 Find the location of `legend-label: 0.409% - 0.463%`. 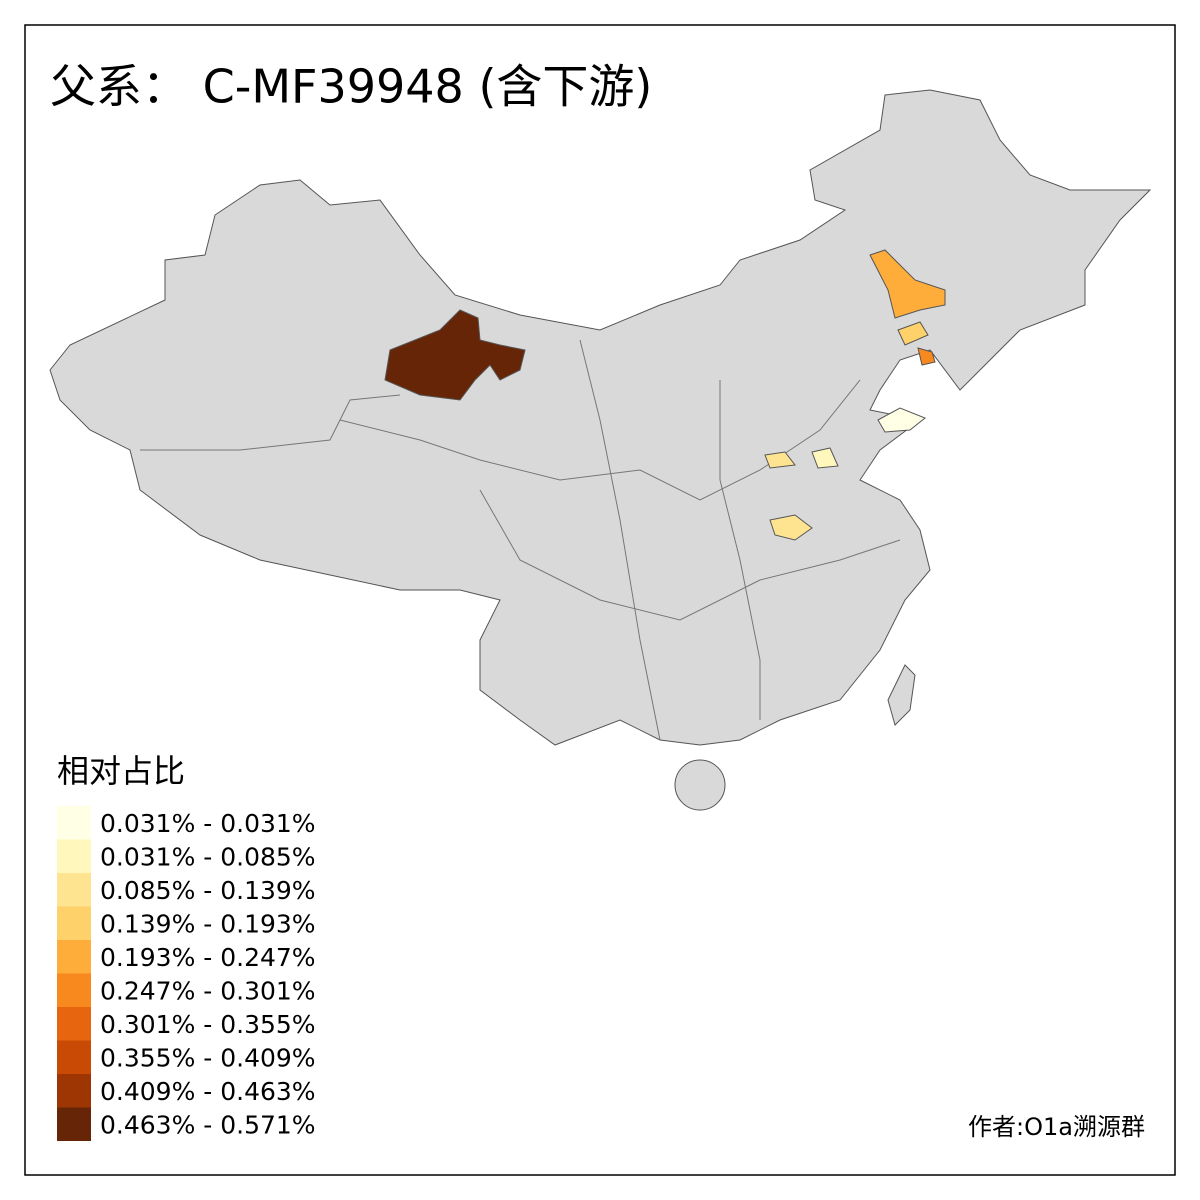

legend-label: 0.409% - 0.463% is located at coordinates (208, 1091).